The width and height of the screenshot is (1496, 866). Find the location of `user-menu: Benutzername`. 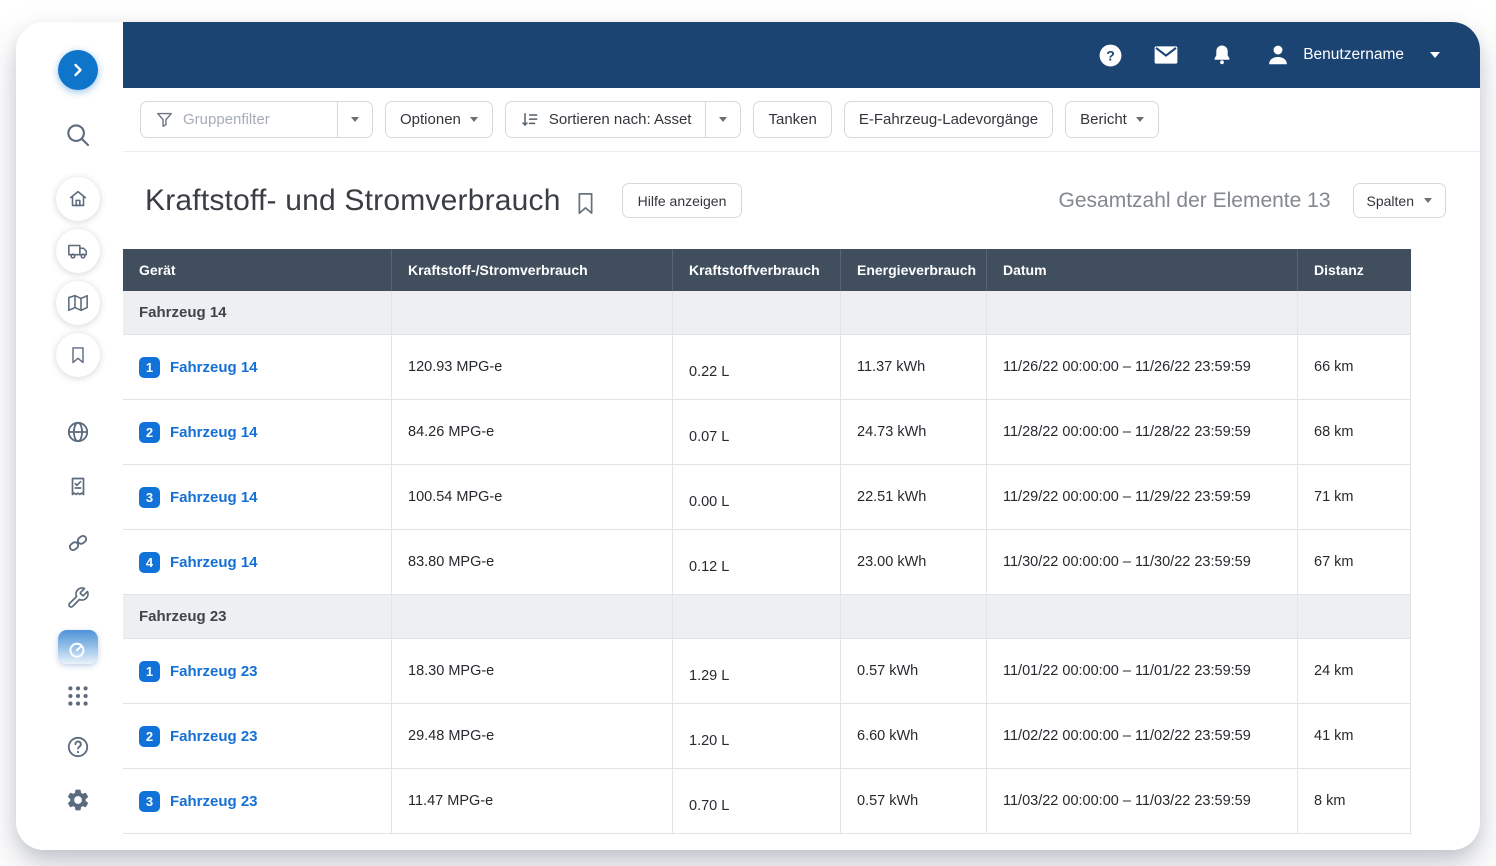

user-menu: Benutzername is located at coordinates (1352, 55).